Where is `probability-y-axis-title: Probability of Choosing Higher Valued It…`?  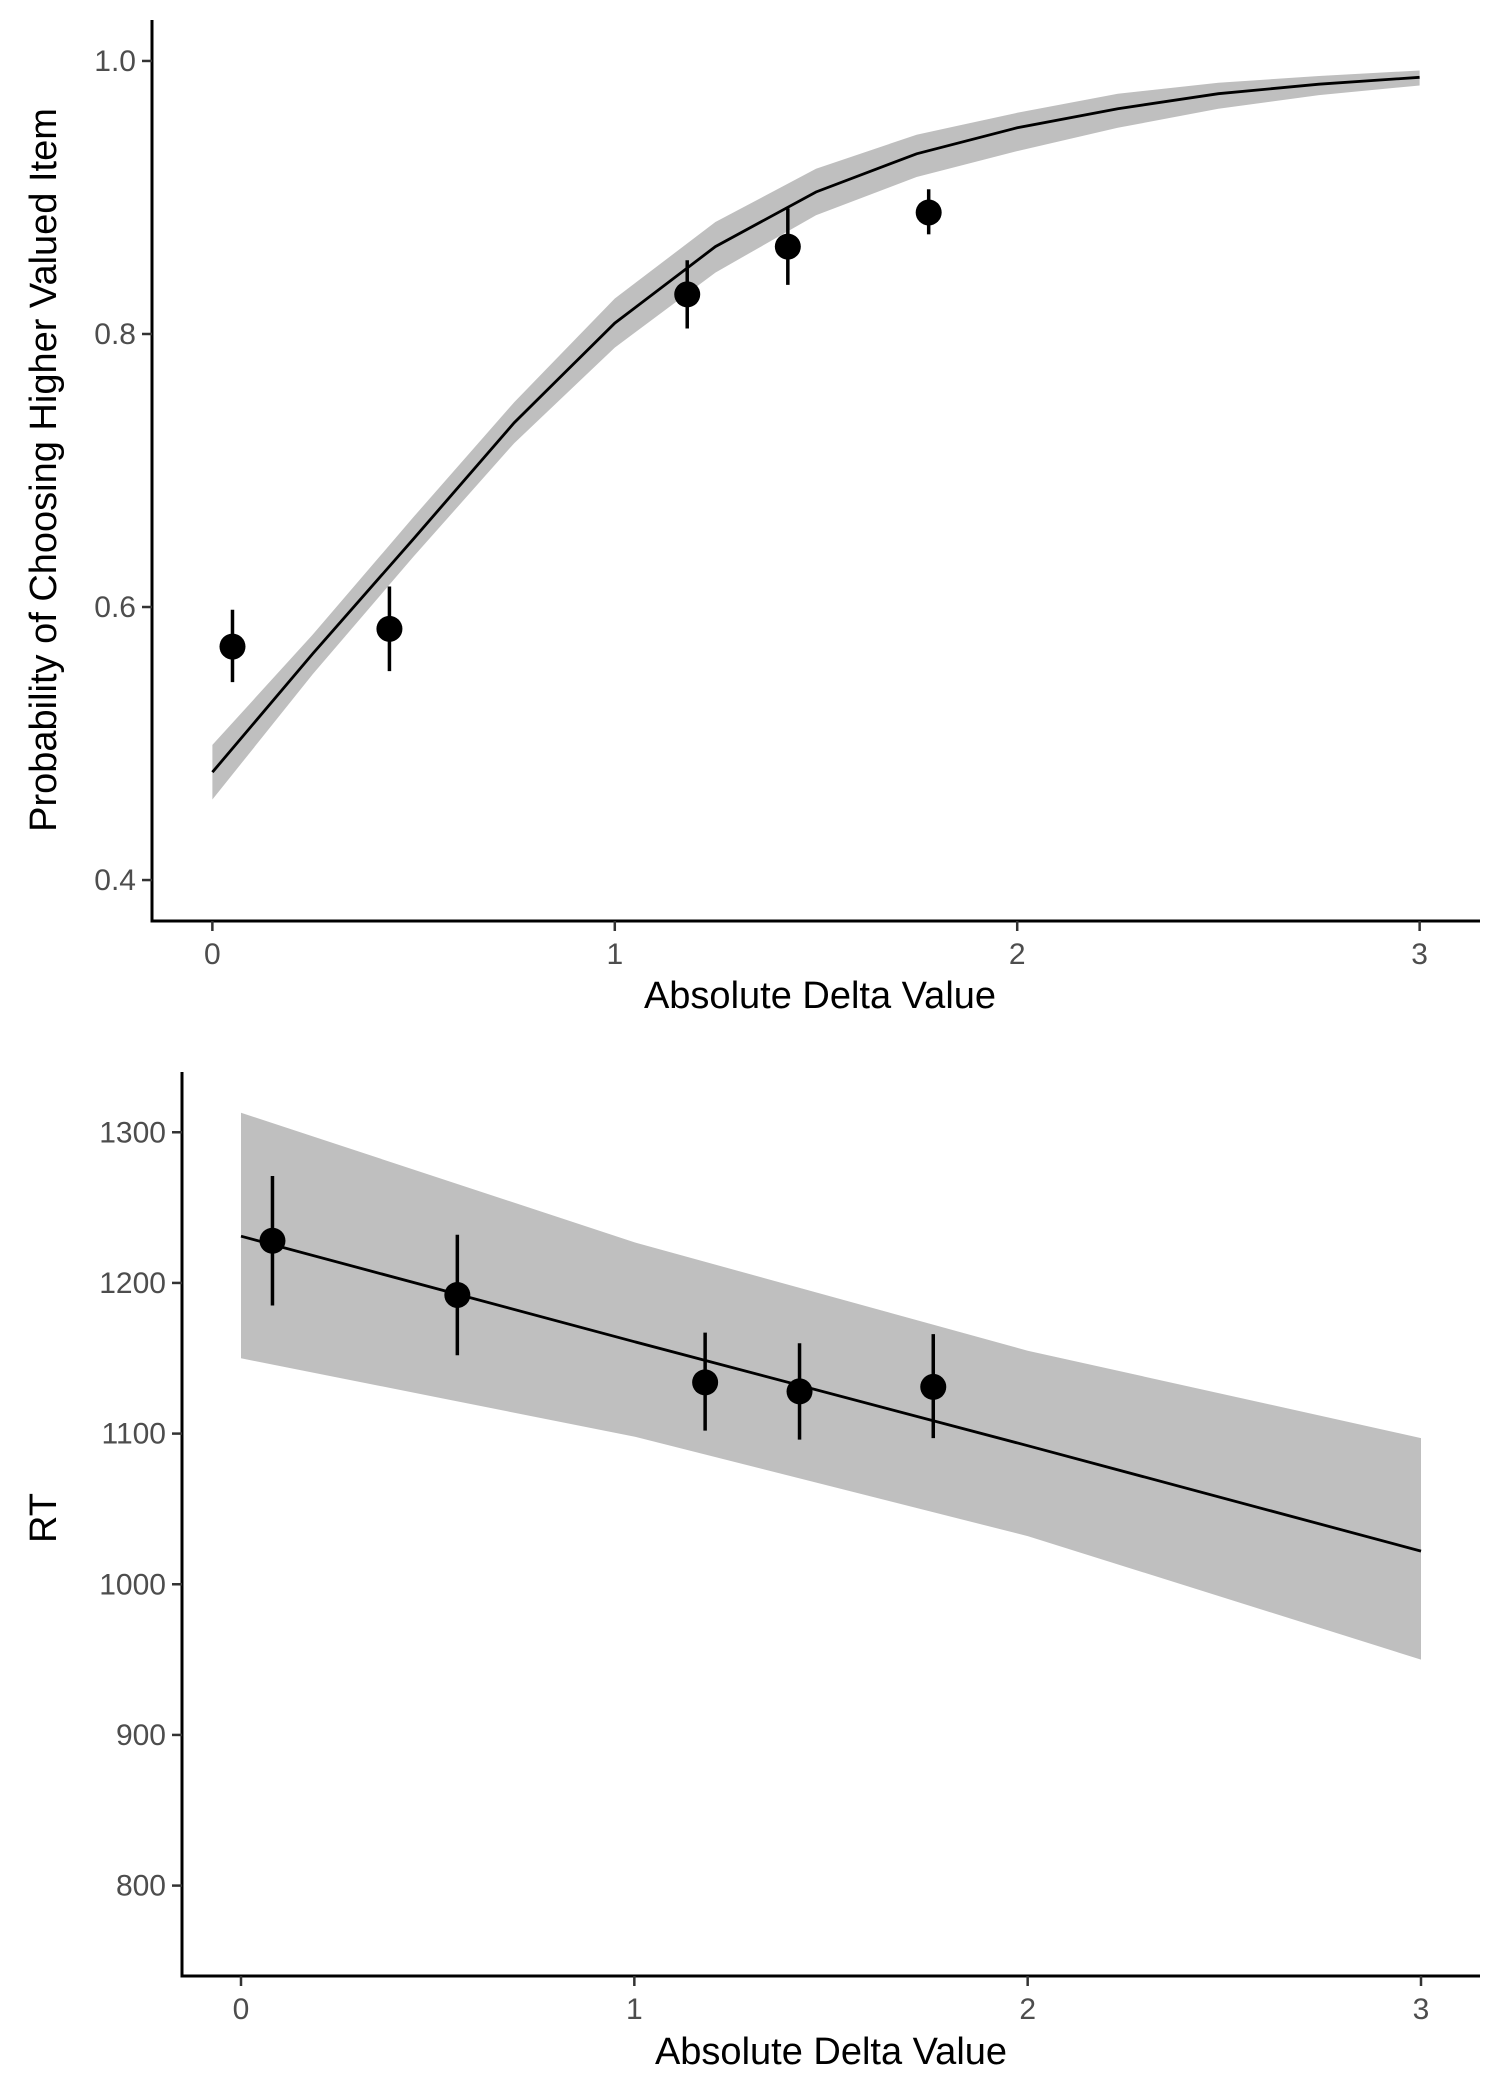 probability-y-axis-title: Probability of Choosing Higher Valued It… is located at coordinates (44, 470).